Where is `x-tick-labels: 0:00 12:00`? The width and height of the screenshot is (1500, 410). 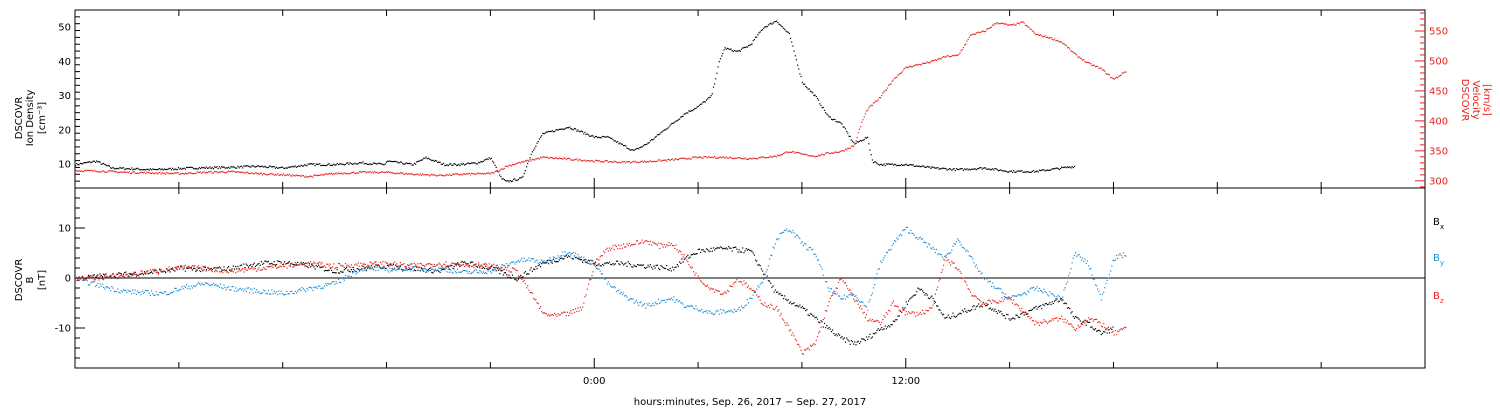 x-tick-labels: 0:00 12:00 is located at coordinates (751, 381).